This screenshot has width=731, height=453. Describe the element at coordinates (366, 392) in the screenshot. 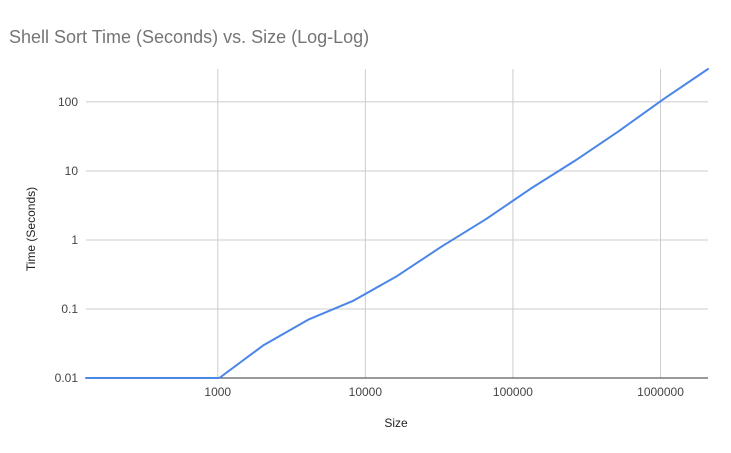

I see `x-tick-label: 10000` at that location.